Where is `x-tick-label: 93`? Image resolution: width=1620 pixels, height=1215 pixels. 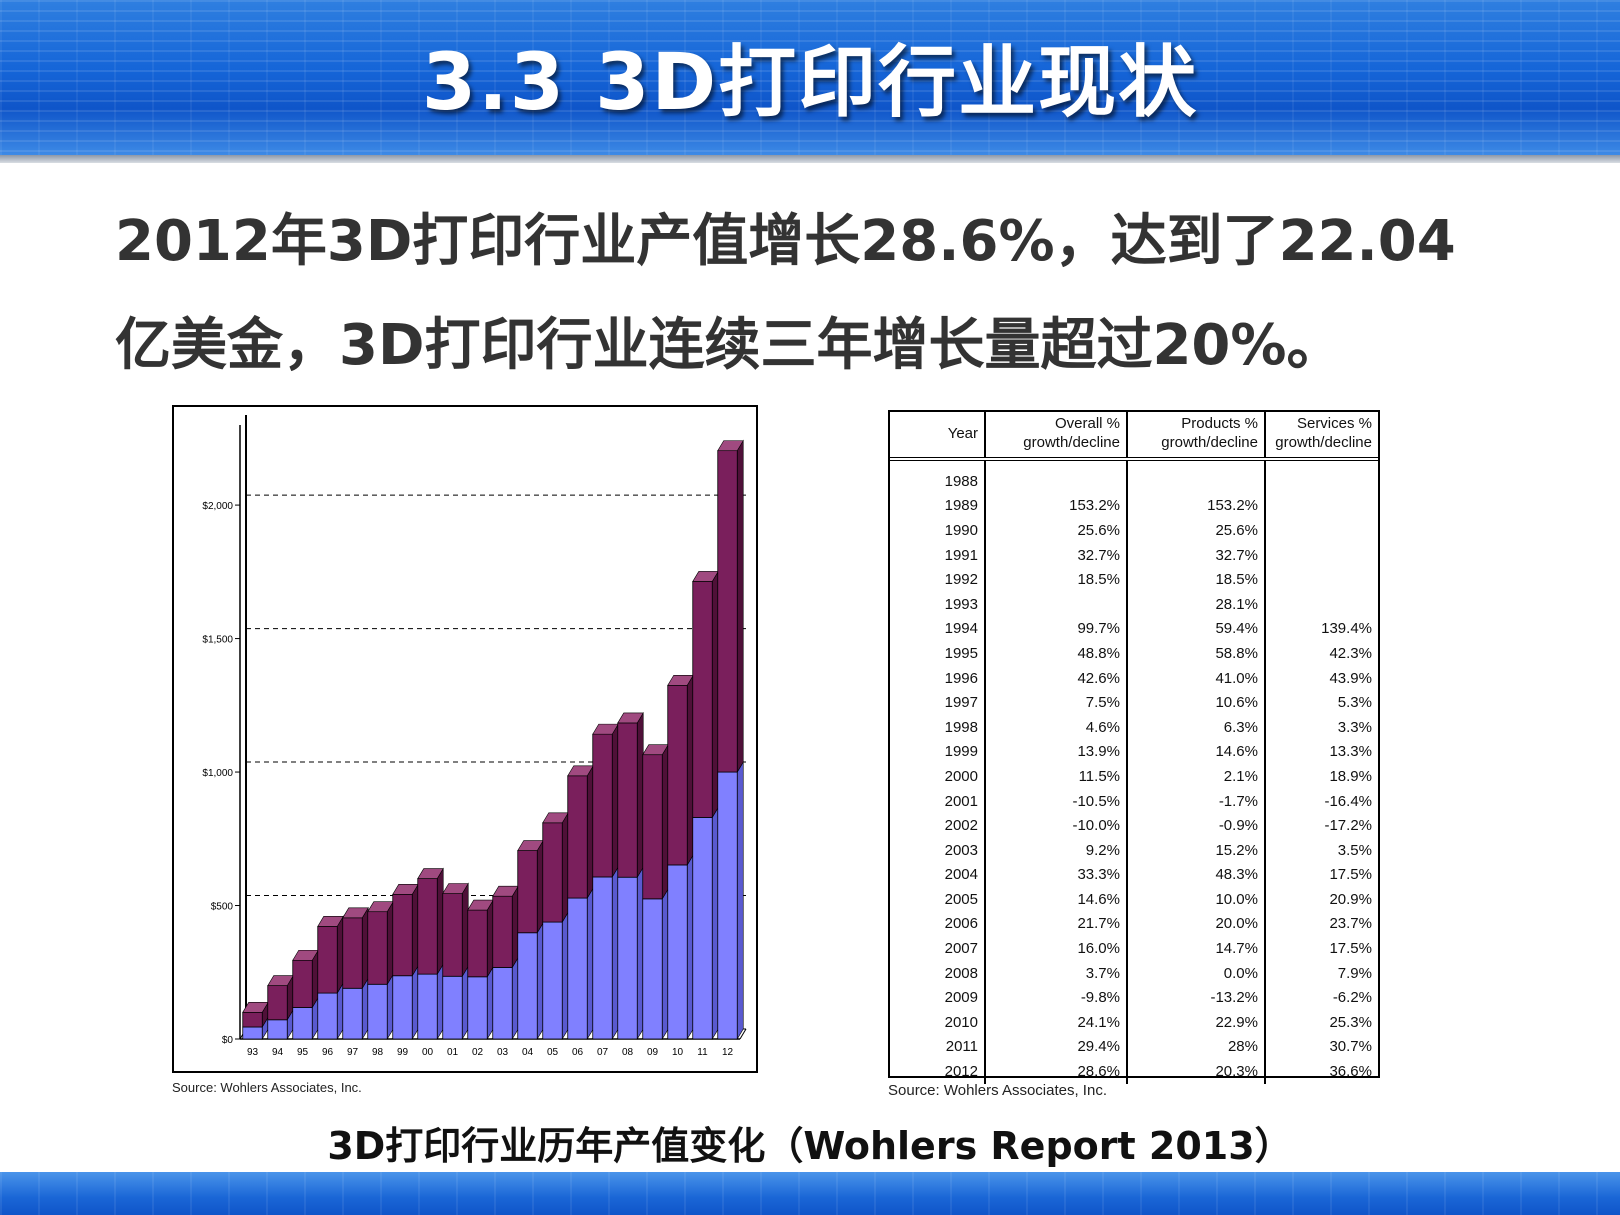 x-tick-label: 93 is located at coordinates (253, 1052).